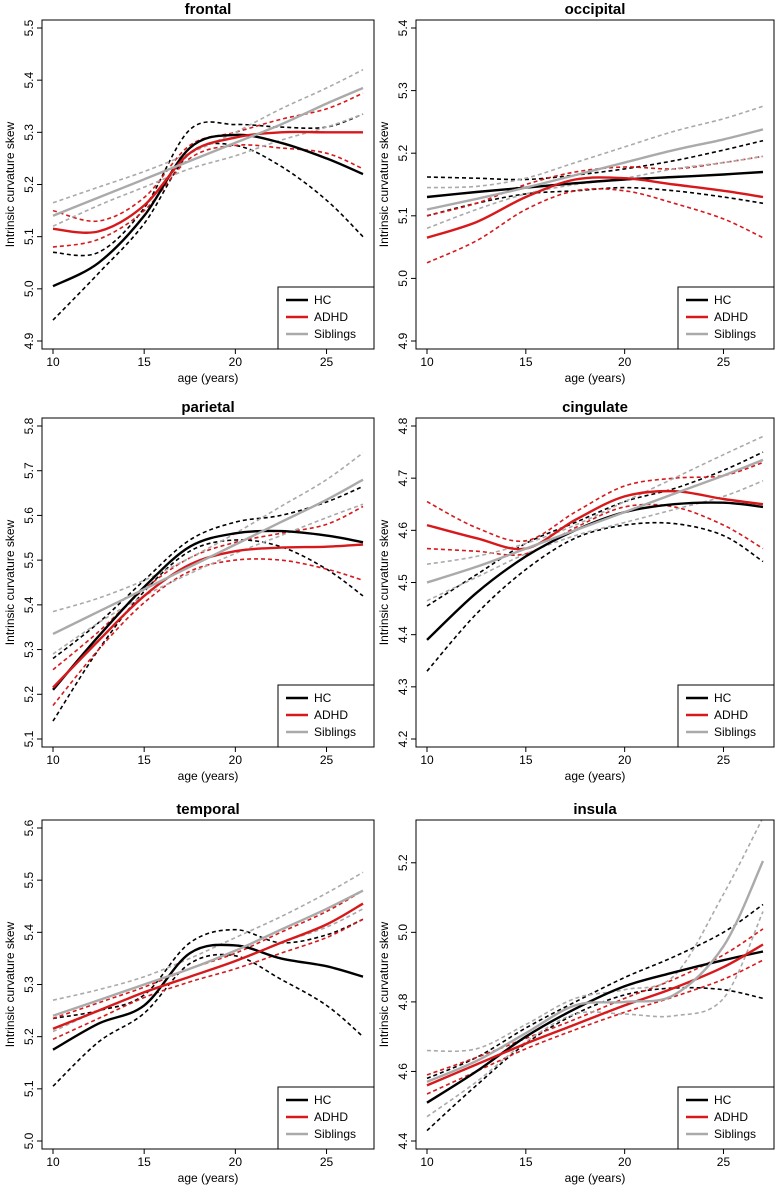 The width and height of the screenshot is (779, 1190). Describe the element at coordinates (403, 686) in the screenshot. I see `y-tick-label: 4.3` at that location.